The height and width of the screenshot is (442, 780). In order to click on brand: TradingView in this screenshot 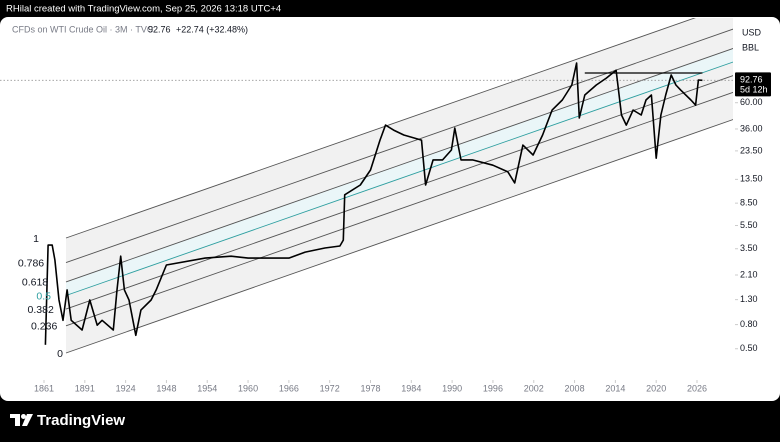, I will do `click(81, 420)`.